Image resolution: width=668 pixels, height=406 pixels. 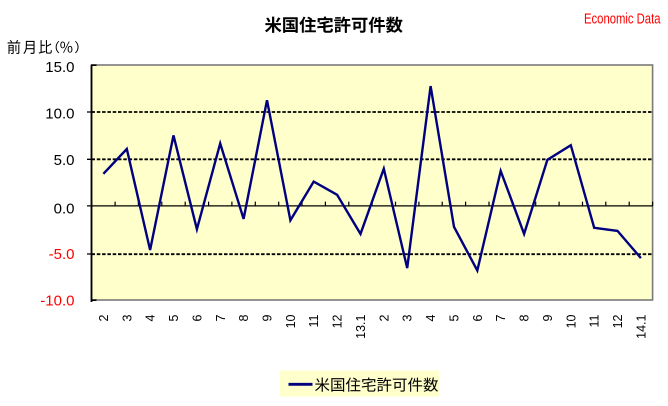 I want to click on svg-text: -5.0, so click(x=62, y=254).